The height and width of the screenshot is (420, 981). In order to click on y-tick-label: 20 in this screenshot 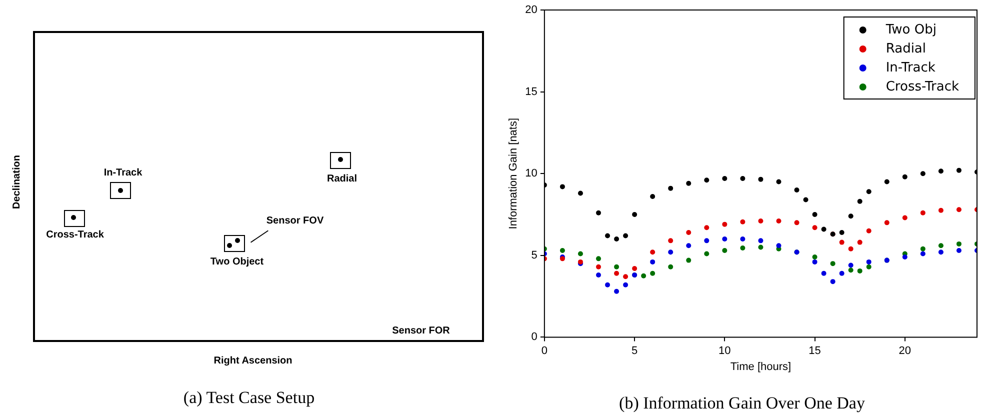, I will do `click(531, 10)`.